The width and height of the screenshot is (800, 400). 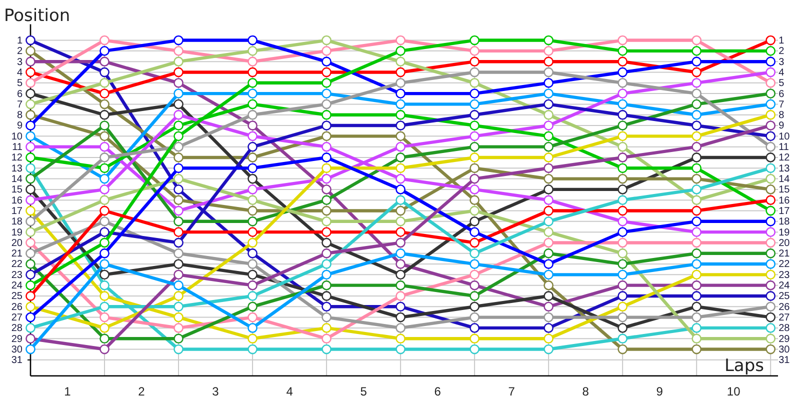 What do you see at coordinates (17, 339) in the screenshot?
I see `y-tick-label: 29` at bounding box center [17, 339].